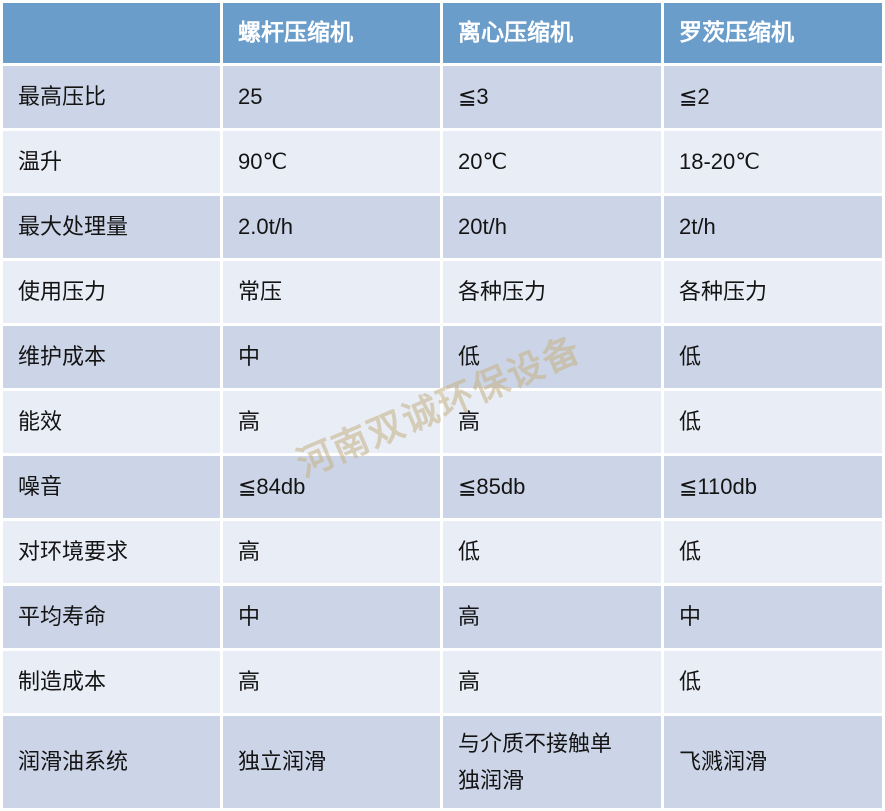 This screenshot has height=811, width=885. I want to click on row-label: 制造成本, so click(111, 682).